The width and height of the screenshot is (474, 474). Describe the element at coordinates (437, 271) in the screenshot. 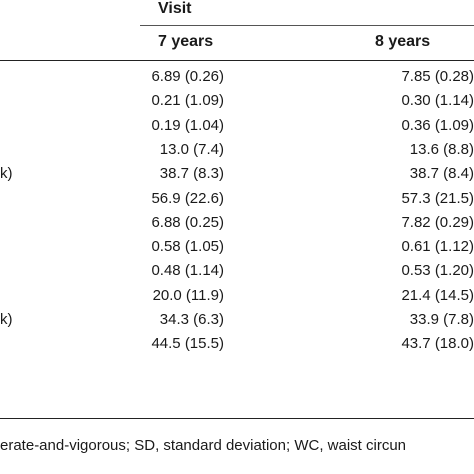

I see `cell-8-years: 0.53 (1.20)` at that location.